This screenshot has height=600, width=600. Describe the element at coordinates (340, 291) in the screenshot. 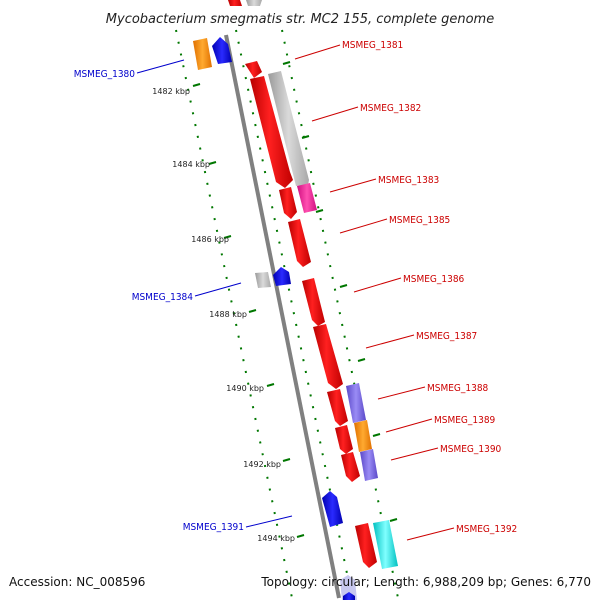

I see `right-guide-ticks` at that location.